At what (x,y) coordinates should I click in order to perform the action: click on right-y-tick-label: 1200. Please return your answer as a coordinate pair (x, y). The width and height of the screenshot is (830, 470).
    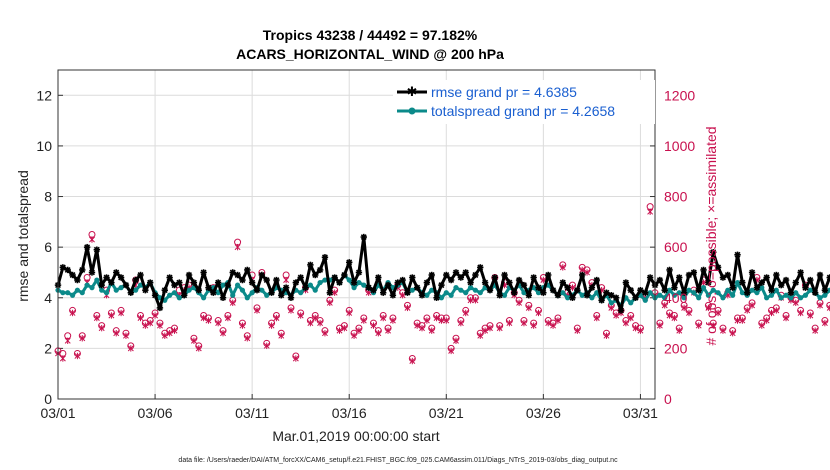
    Looking at the image, I should click on (679, 95).